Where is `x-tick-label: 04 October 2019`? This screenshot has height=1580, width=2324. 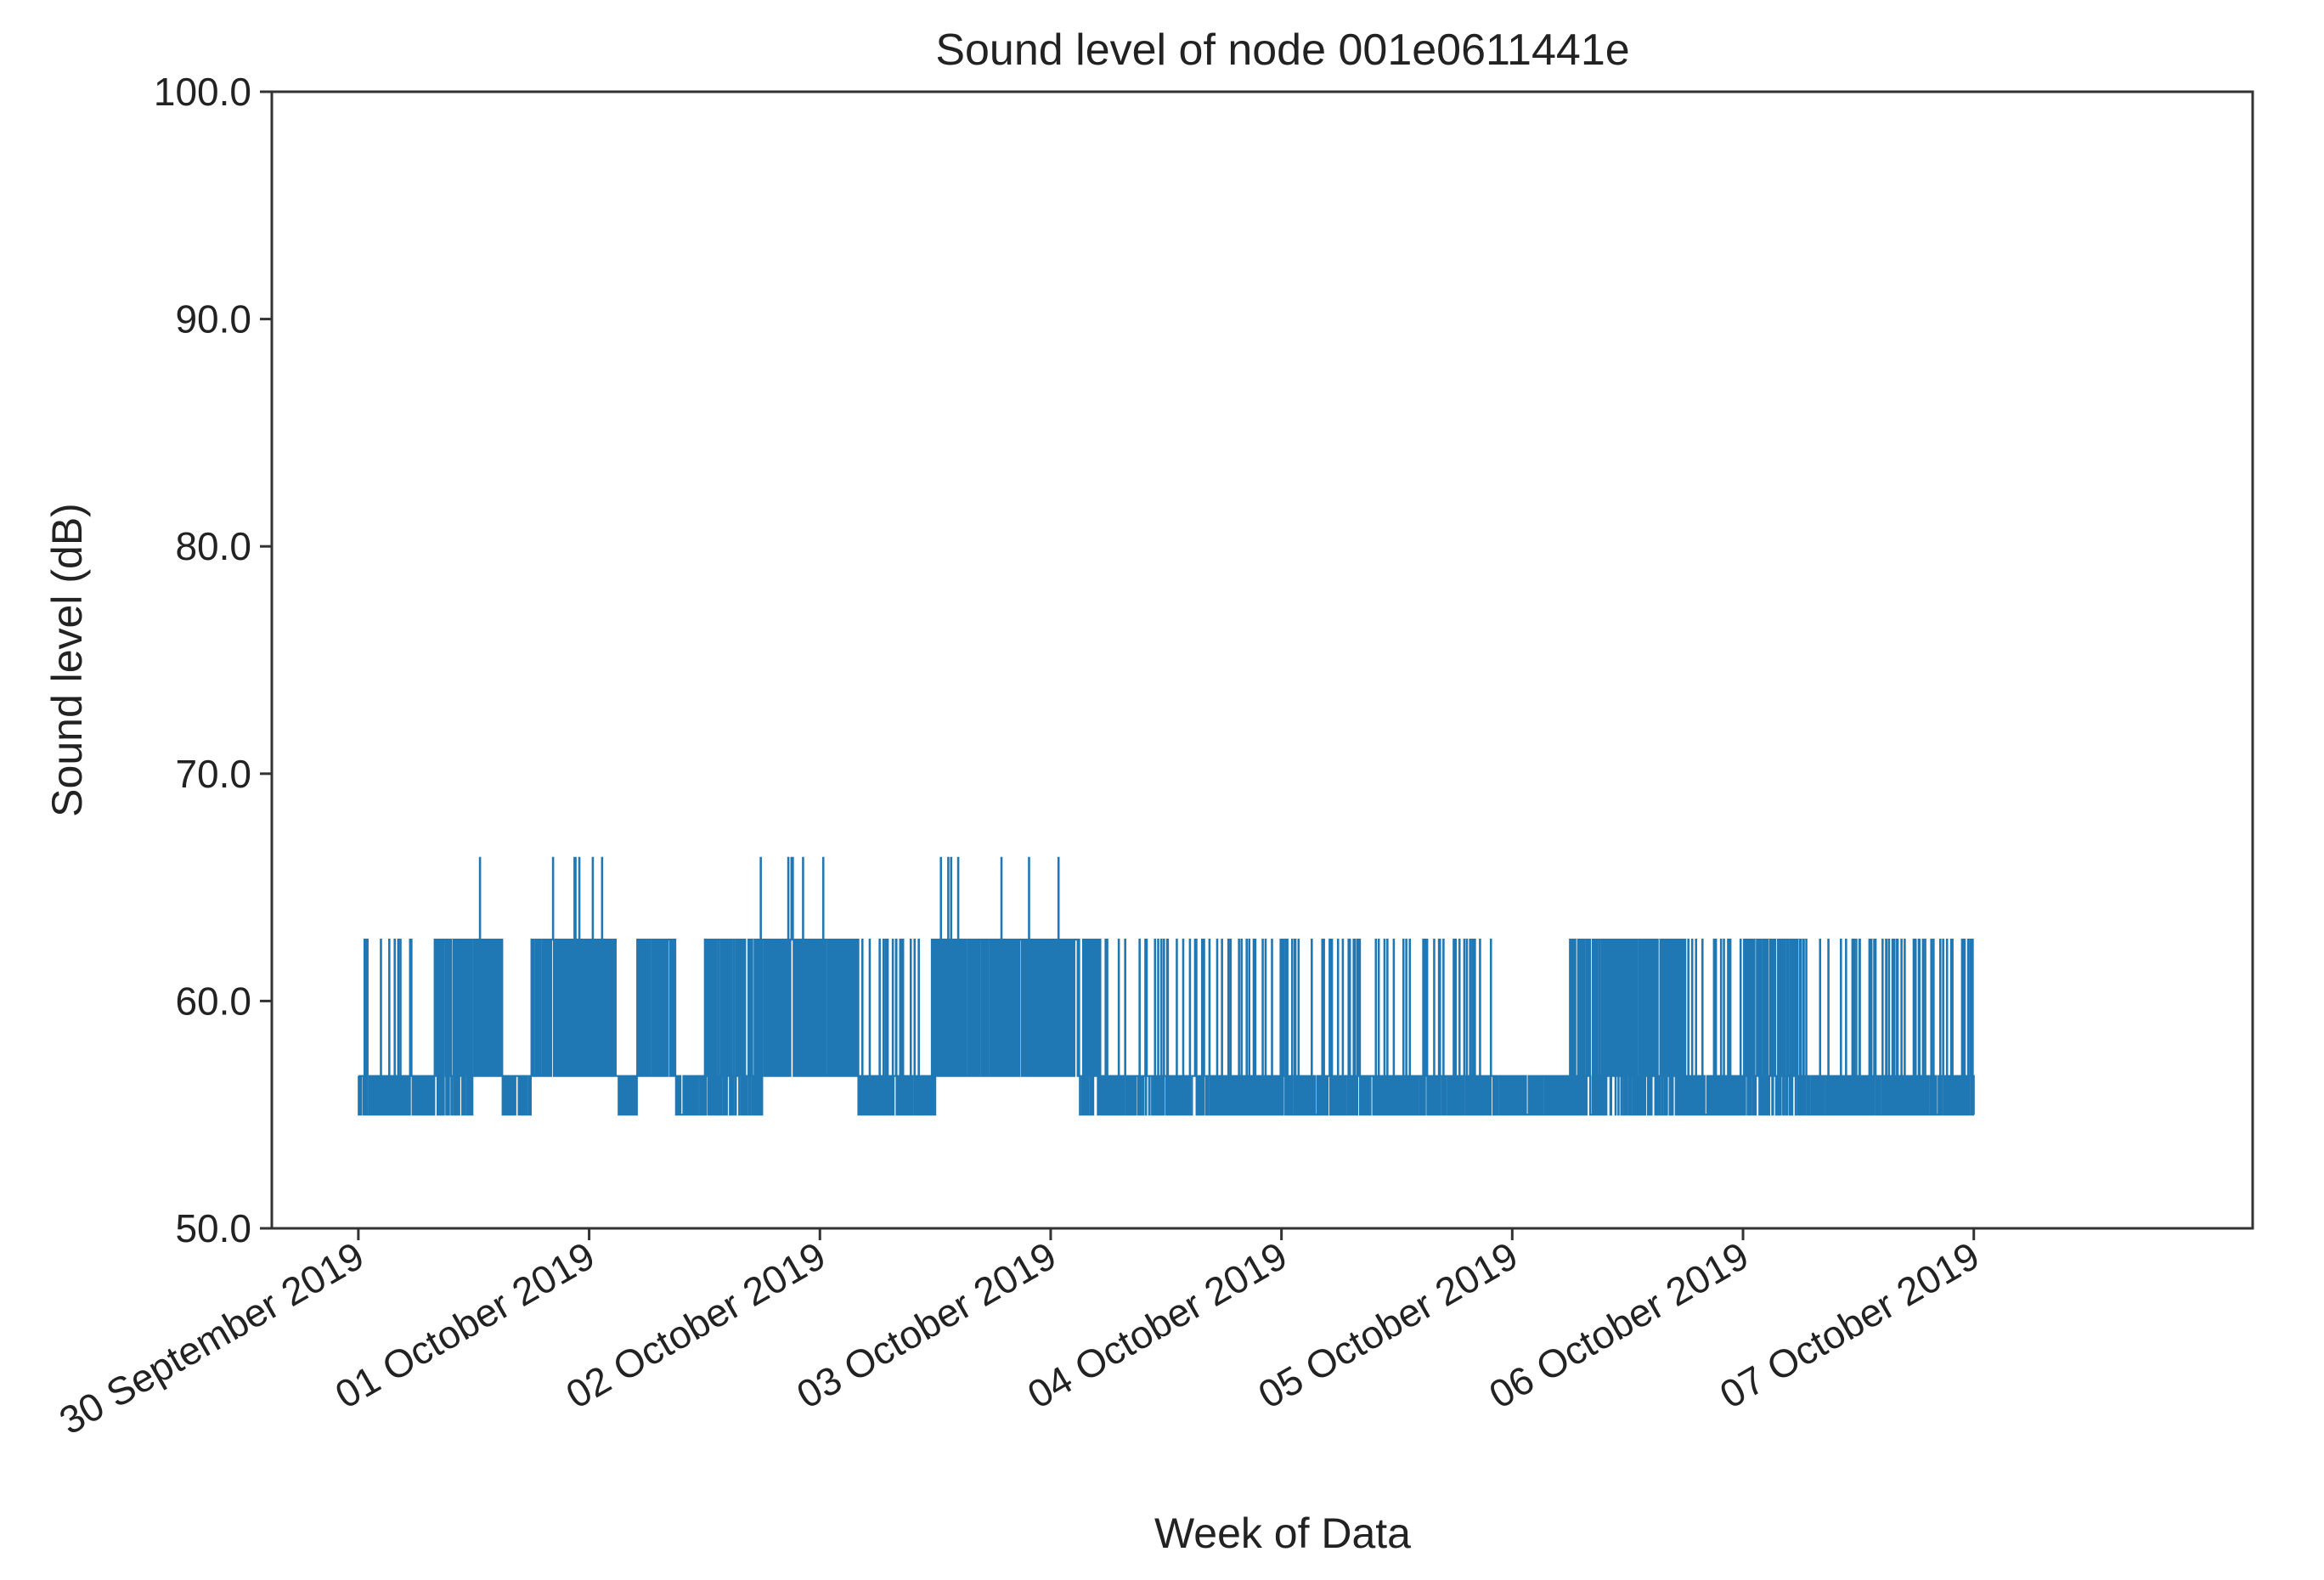 x-tick-label: 04 October 2019 is located at coordinates (1158, 1325).